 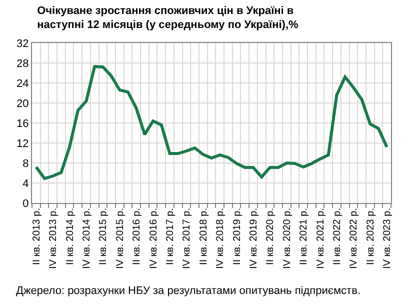 I want to click on x-tick-label: IV кв. 2022 р., so click(x=354, y=238).